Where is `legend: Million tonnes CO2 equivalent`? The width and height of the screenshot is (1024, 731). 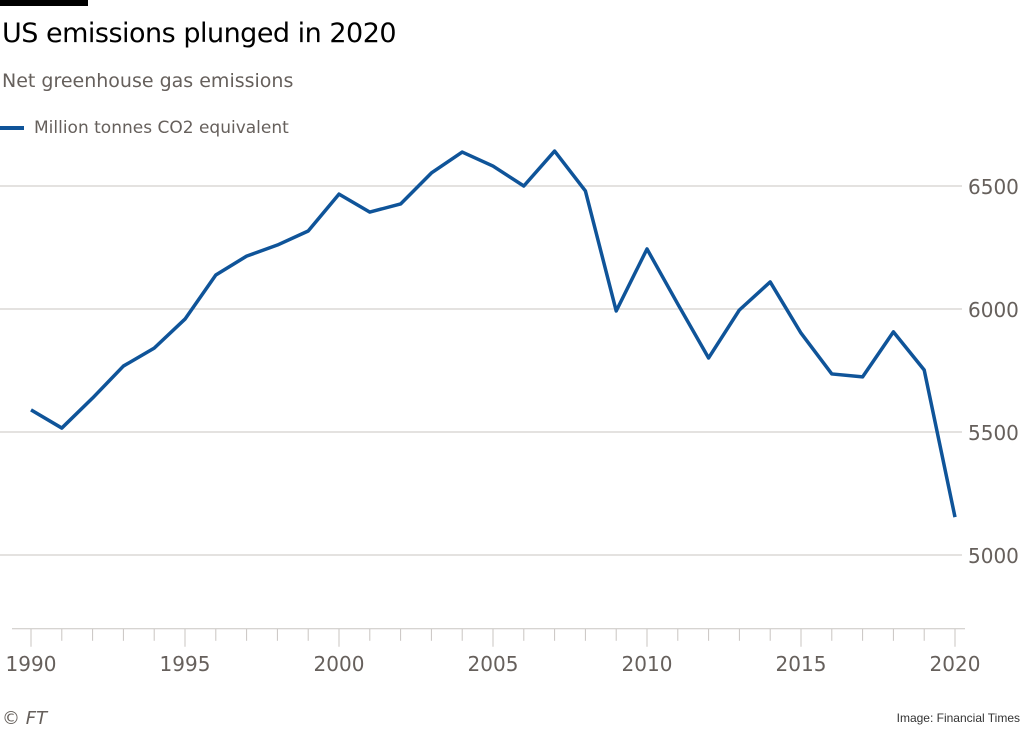 legend: Million tonnes CO2 equivalent is located at coordinates (144, 128).